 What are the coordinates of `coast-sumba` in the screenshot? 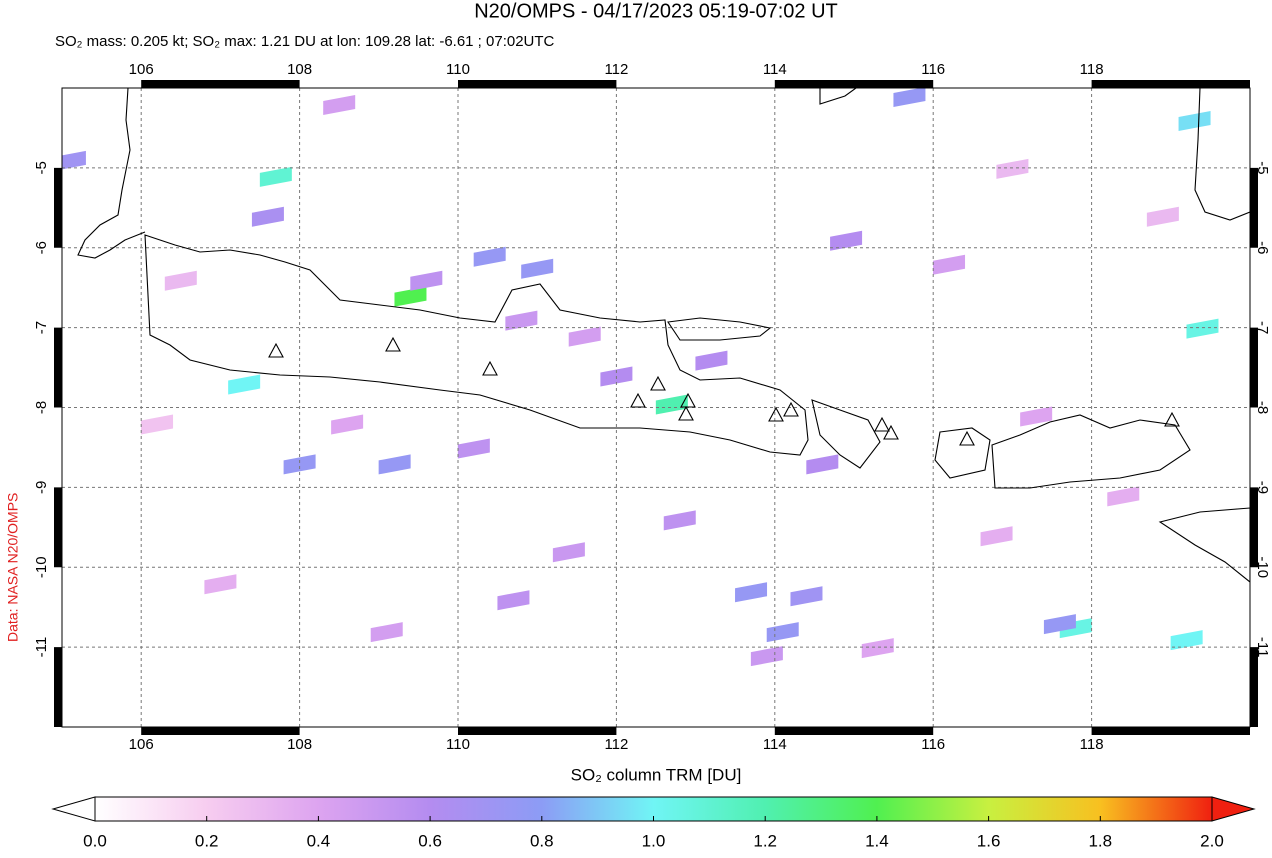 It's located at (1204, 545).